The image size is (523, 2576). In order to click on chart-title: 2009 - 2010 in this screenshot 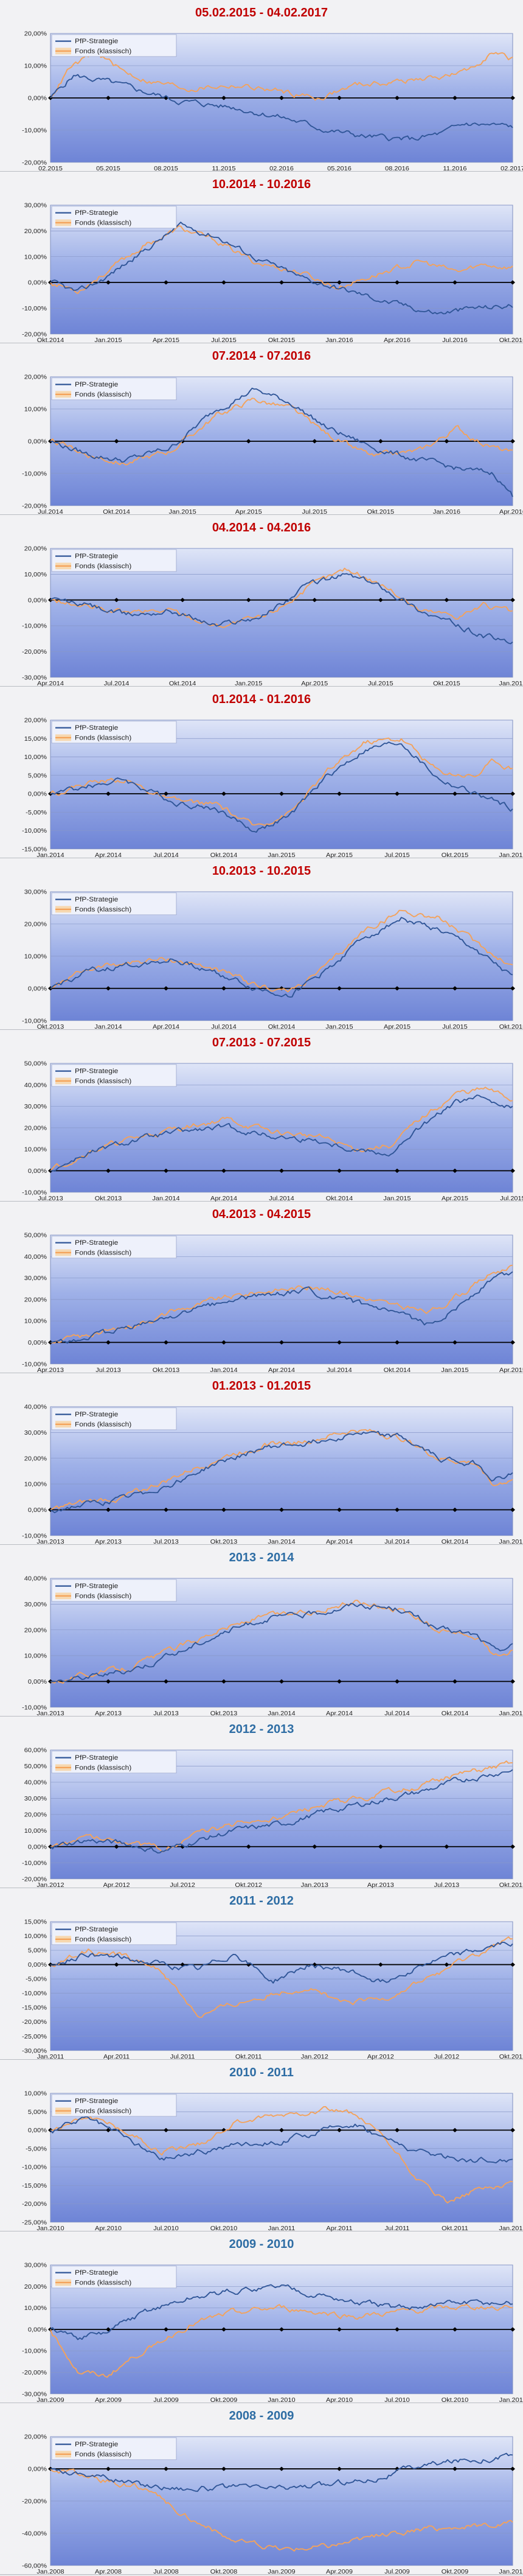, I will do `click(261, 2244)`.